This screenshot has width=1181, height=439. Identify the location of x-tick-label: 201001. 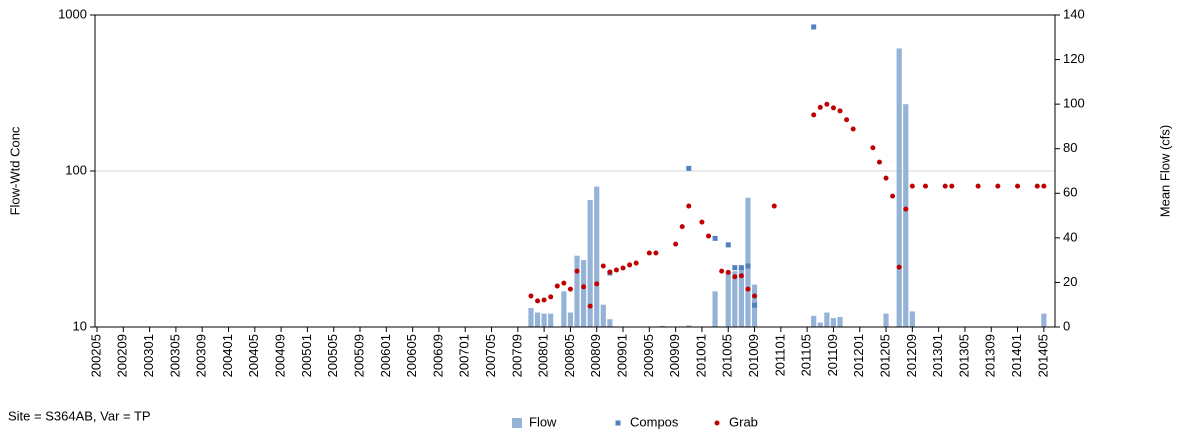
(700, 355).